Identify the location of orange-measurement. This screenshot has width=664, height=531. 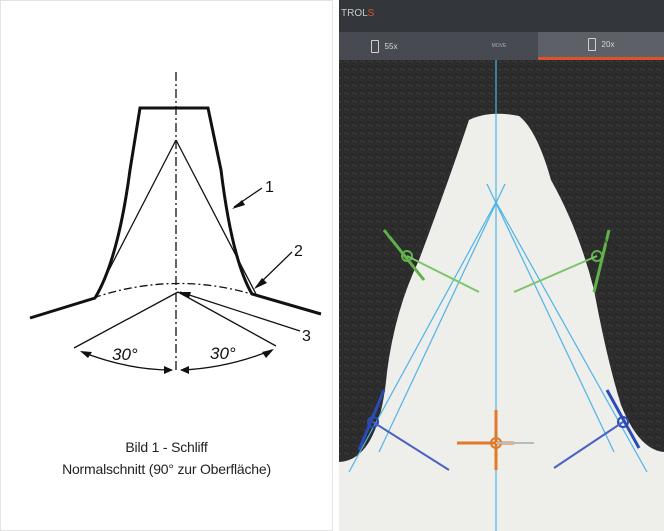
(495, 440).